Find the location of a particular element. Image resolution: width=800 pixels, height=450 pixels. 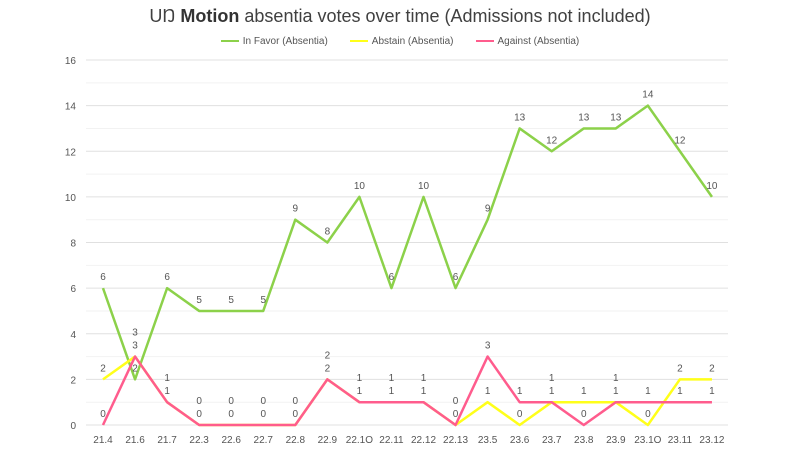

x-tick-label: 23.6 is located at coordinates (520, 440).